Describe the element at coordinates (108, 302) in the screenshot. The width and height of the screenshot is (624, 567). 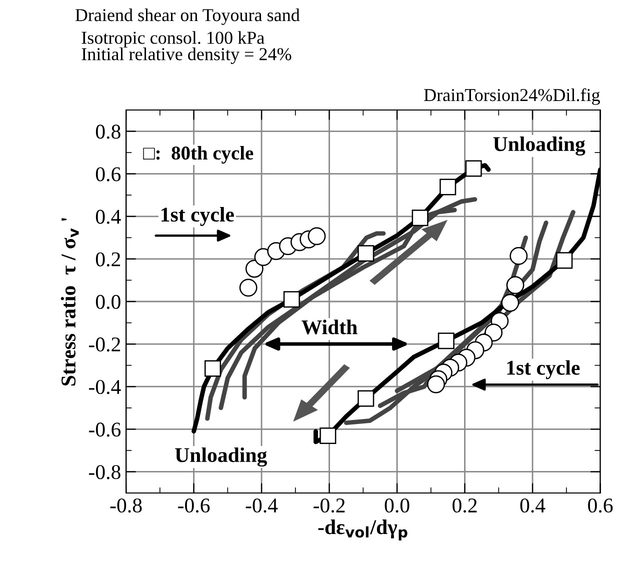
I see `y-tick-label: 0.0` at that location.